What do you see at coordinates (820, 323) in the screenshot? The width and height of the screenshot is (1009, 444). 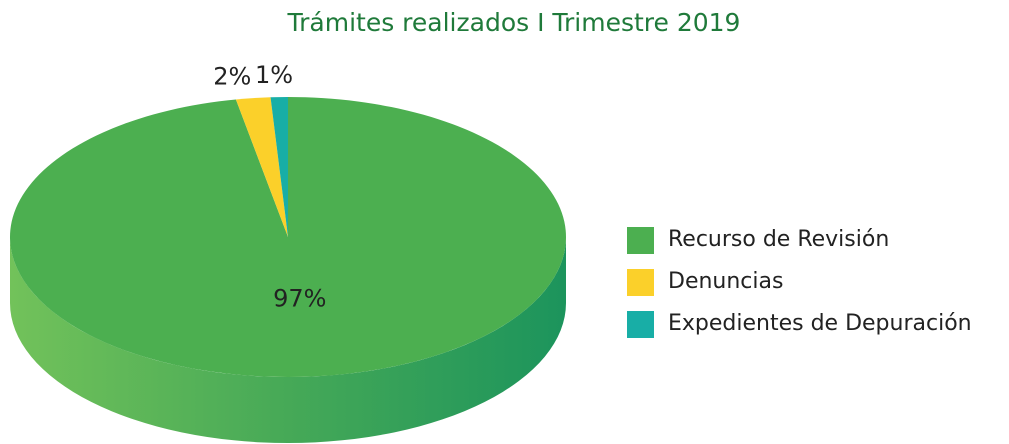 I see `legend-label: Expedientes de Depuración` at bounding box center [820, 323].